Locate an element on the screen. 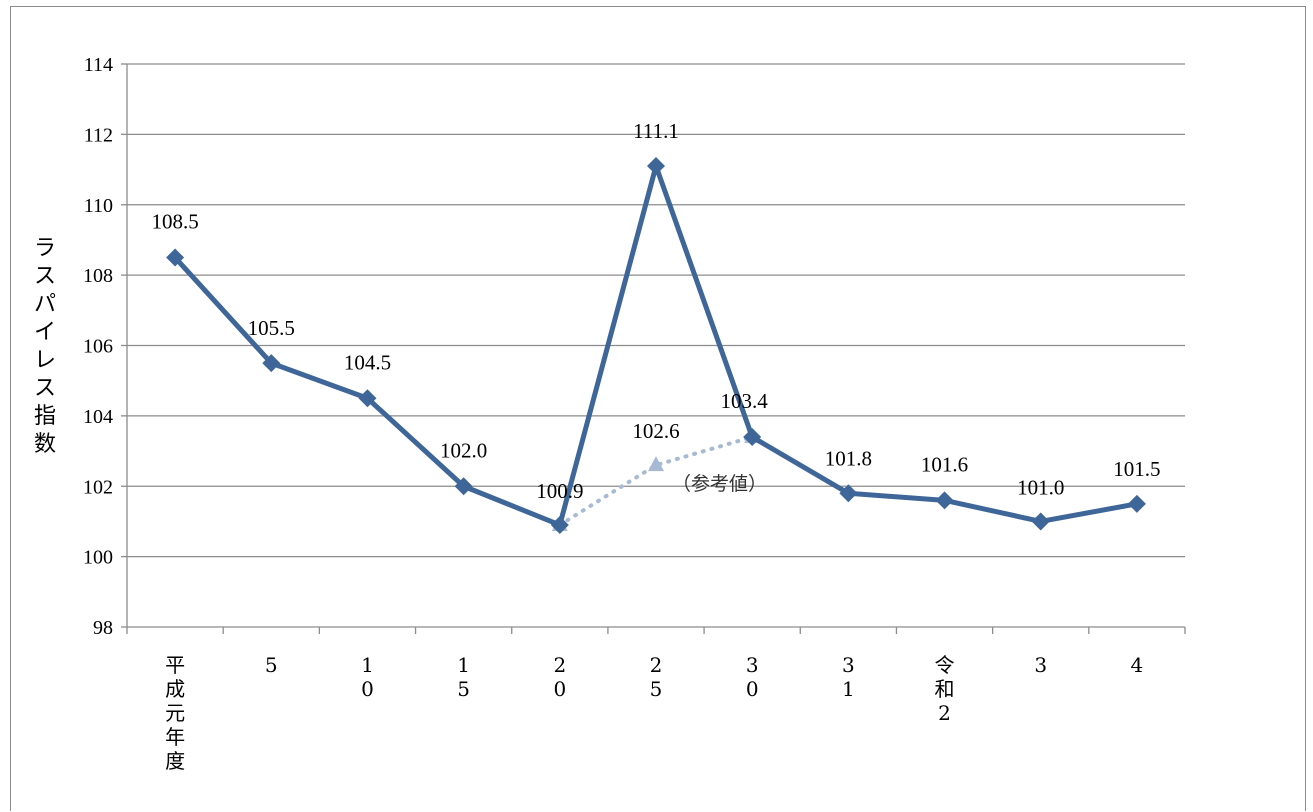 This screenshot has width=1313, height=812. data-label: 103.4 is located at coordinates (745, 401).